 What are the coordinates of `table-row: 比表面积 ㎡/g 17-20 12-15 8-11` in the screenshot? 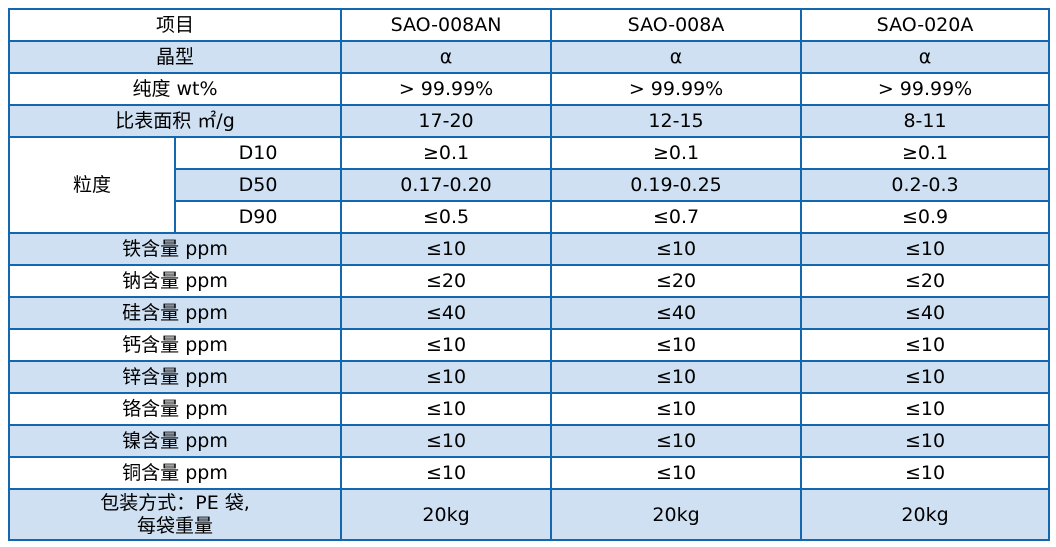 It's located at (529, 121).